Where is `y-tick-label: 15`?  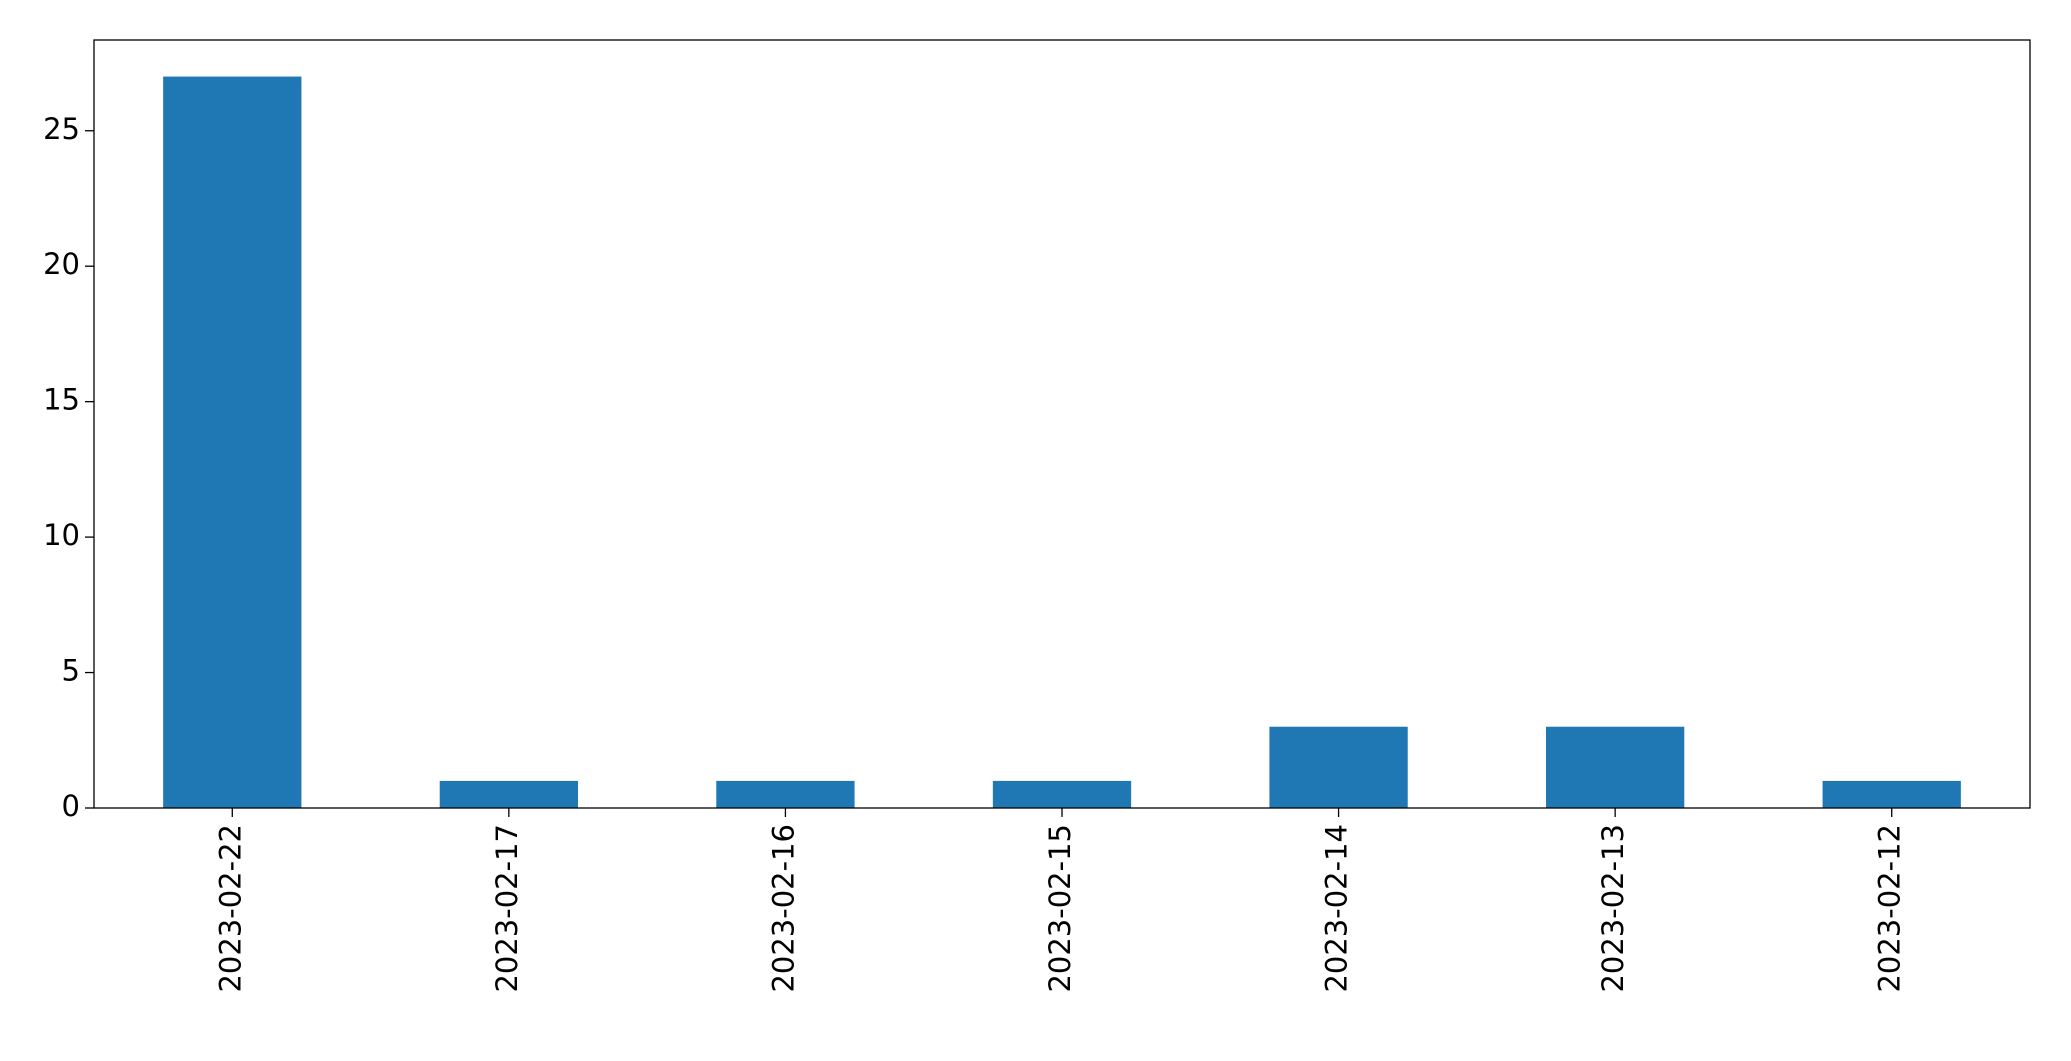
y-tick-label: 15 is located at coordinates (61, 400).